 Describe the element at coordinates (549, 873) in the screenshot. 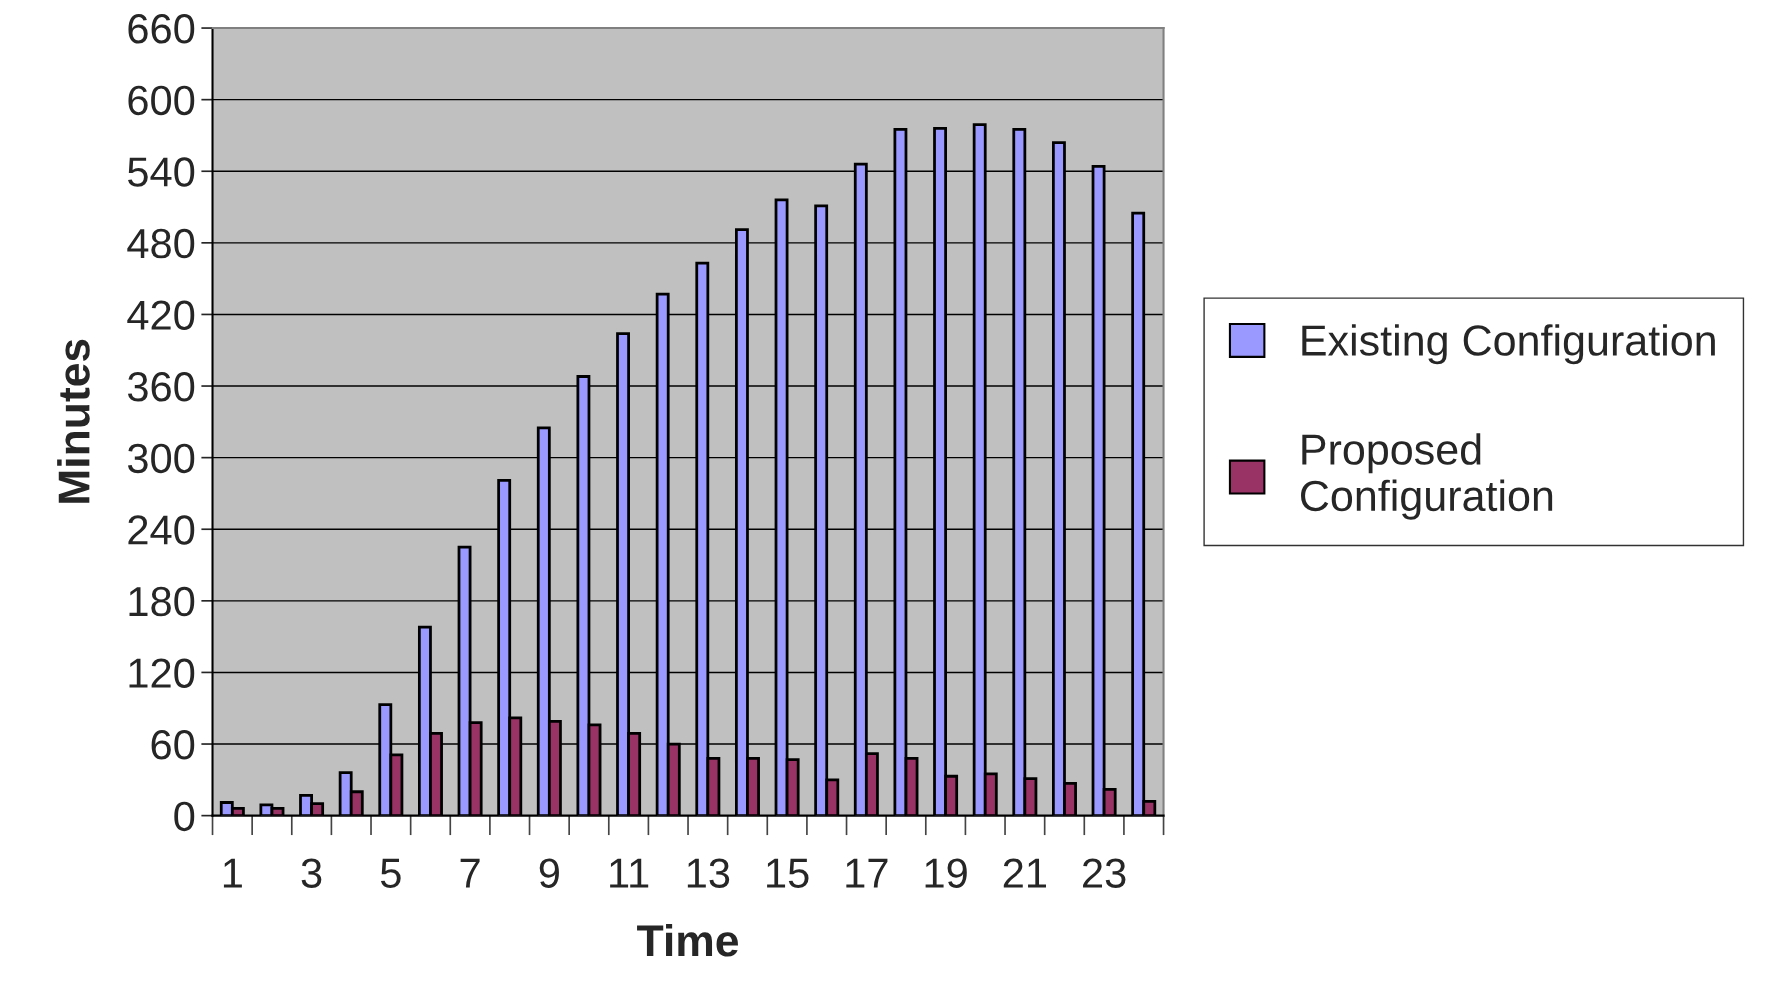

I see `x-tick-label: 9` at that location.